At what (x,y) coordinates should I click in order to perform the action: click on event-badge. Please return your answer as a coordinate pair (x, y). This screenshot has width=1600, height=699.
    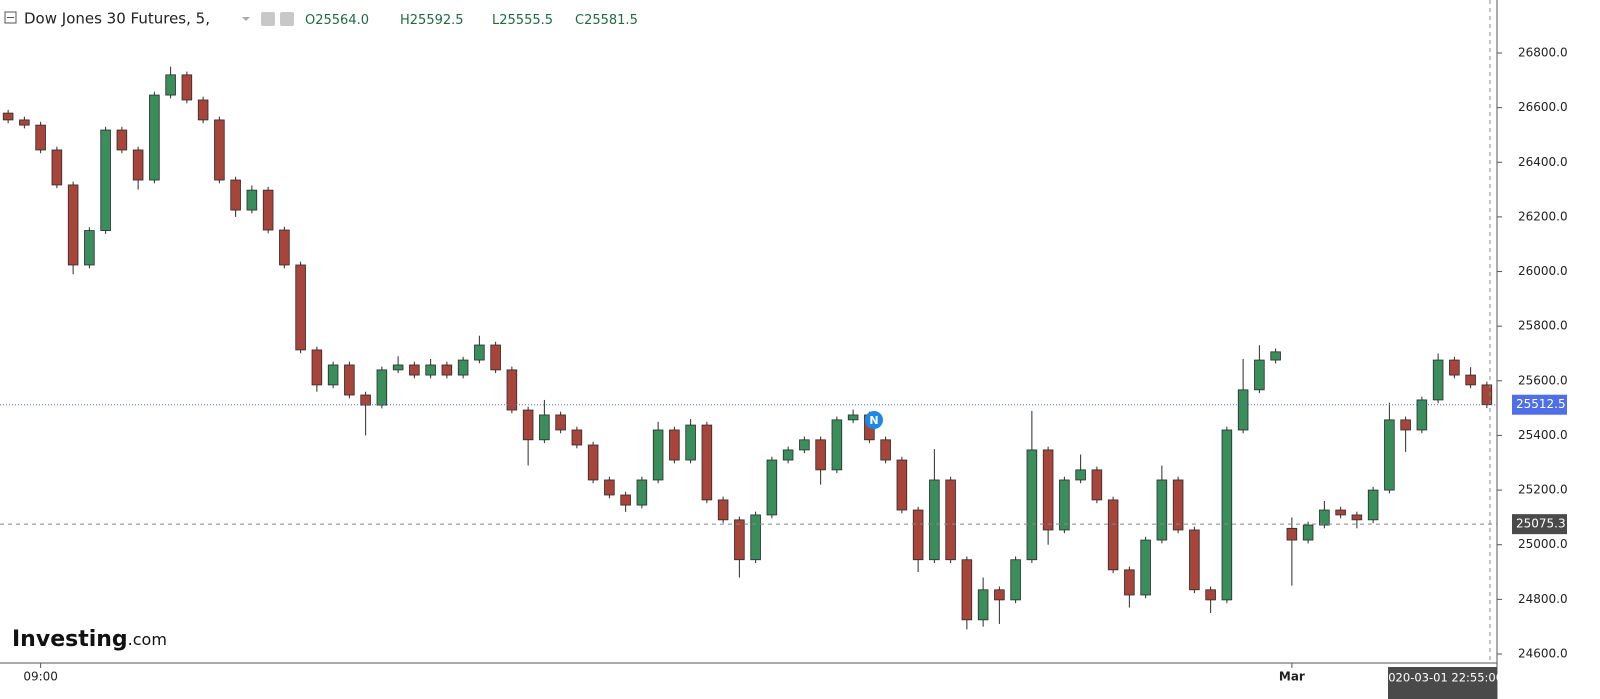
    Looking at the image, I should click on (874, 420).